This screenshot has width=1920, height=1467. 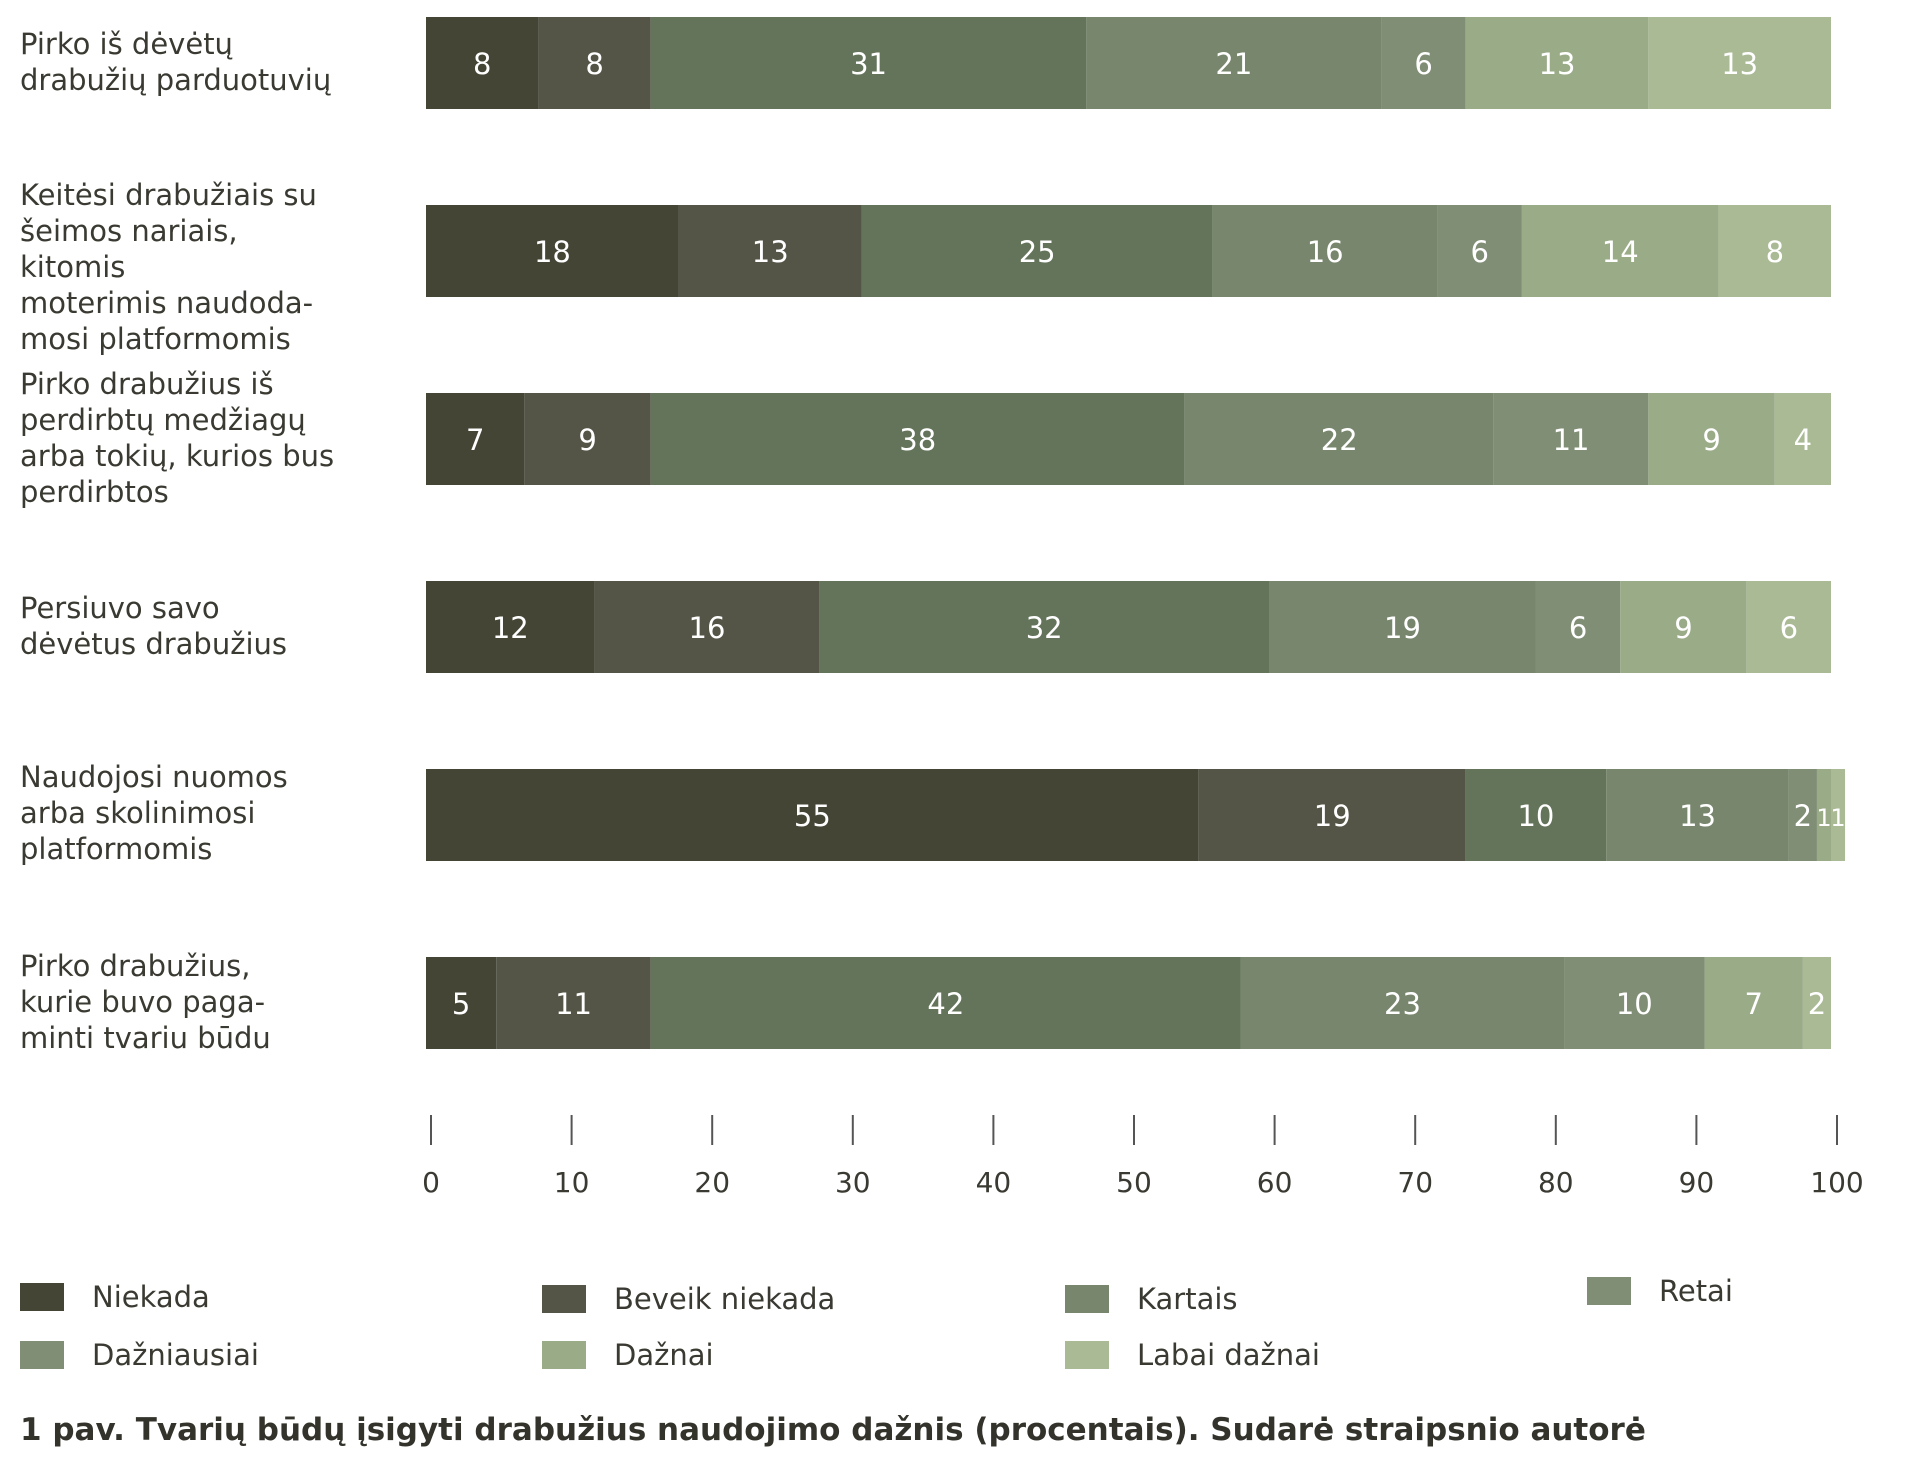 What do you see at coordinates (126, 44) in the screenshot?
I see `category-label-line: Pirko iš dėvėtų` at bounding box center [126, 44].